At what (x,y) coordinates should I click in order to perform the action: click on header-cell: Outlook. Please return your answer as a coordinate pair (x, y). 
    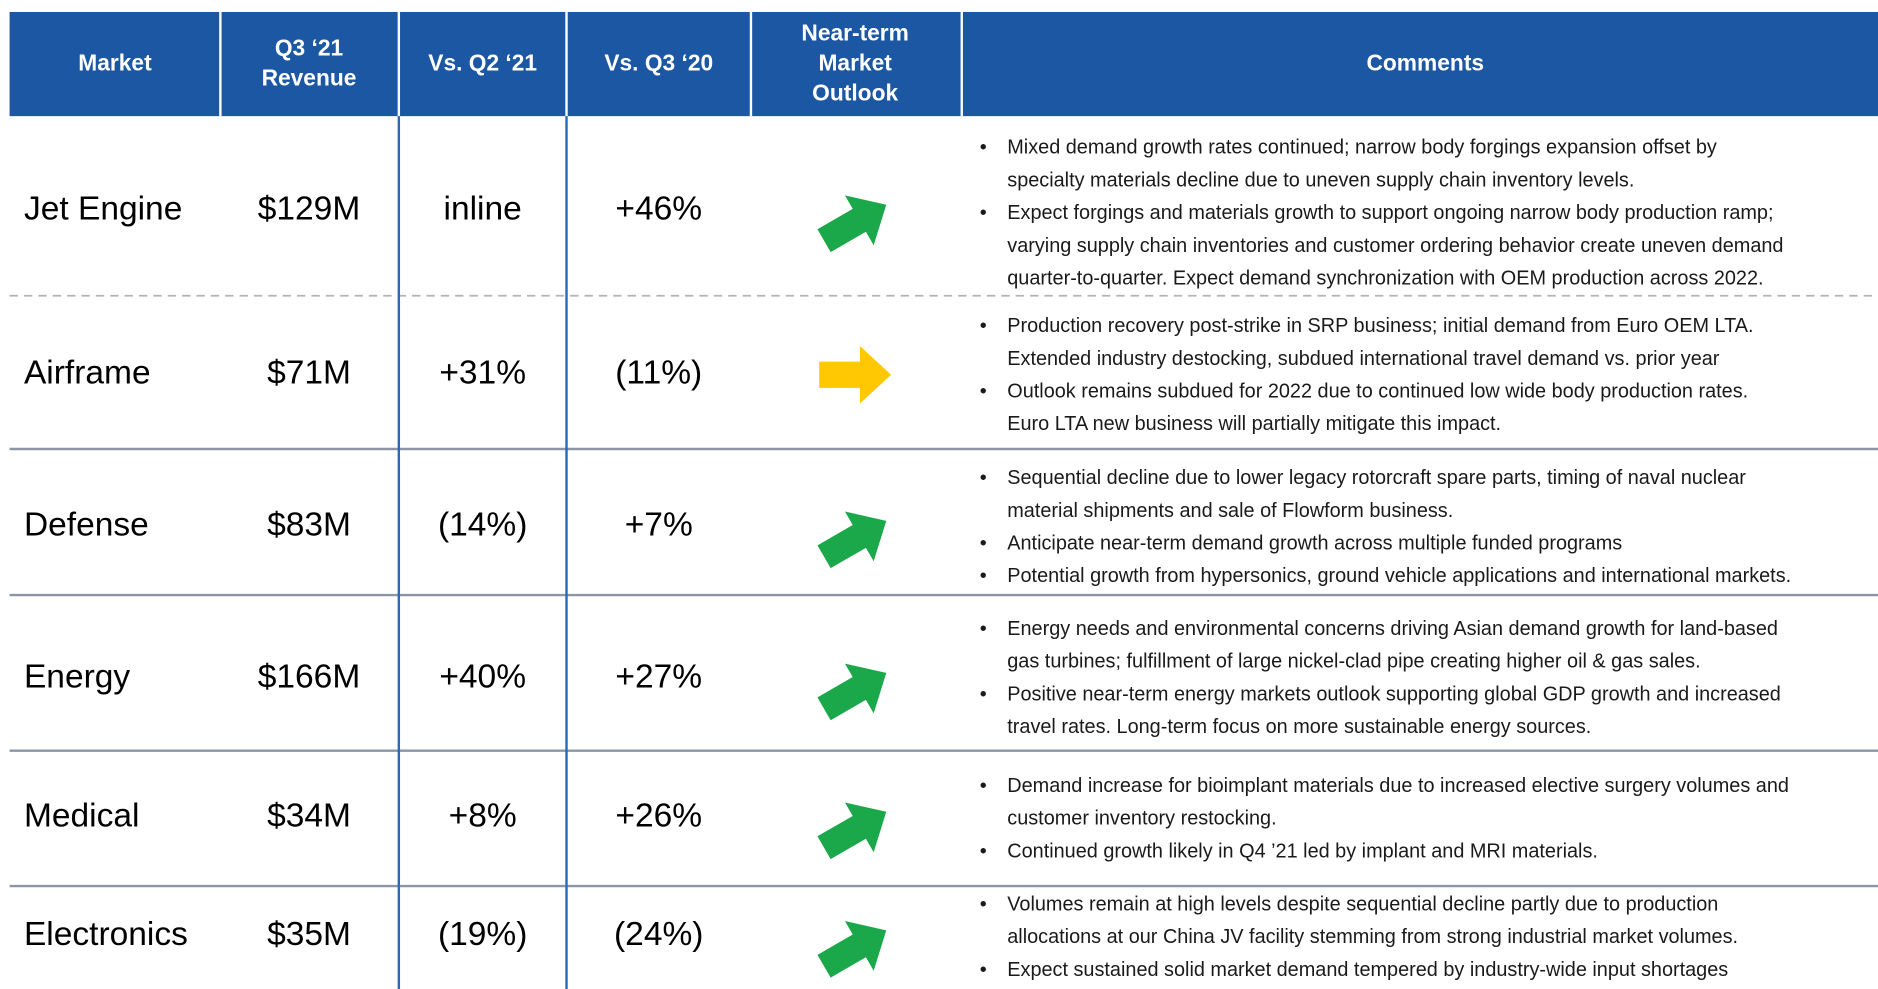
    Looking at the image, I should click on (855, 93).